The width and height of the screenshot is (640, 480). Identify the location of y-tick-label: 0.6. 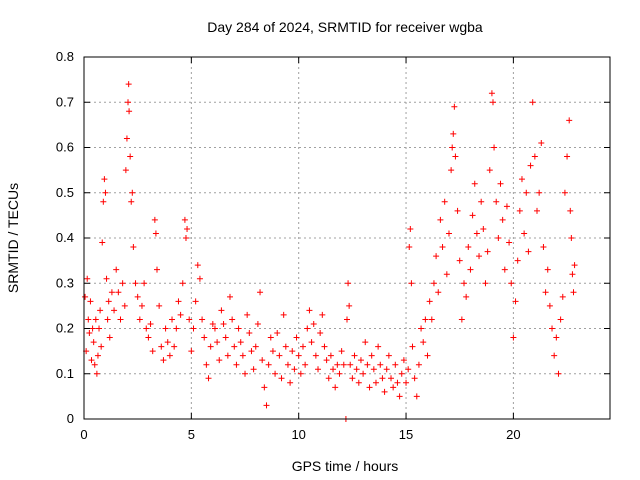
(65, 147).